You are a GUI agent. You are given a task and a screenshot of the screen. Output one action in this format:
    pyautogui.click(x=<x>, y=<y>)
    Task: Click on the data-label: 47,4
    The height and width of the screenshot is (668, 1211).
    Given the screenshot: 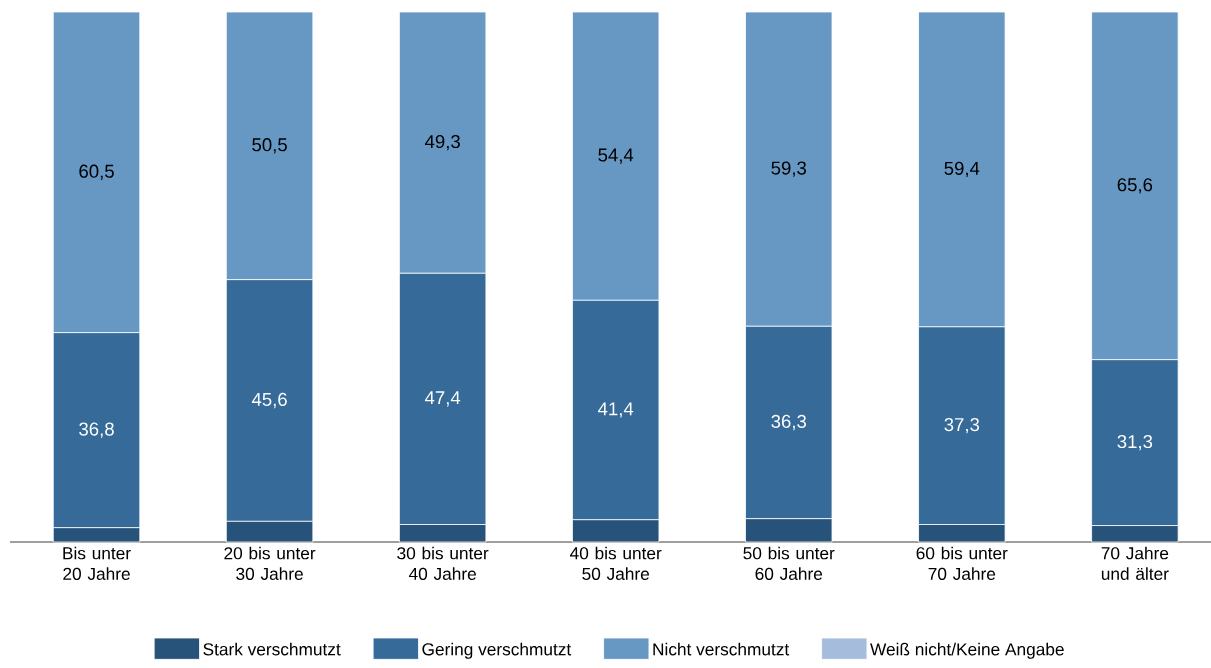 What is the action you would take?
    pyautogui.click(x=442, y=399)
    